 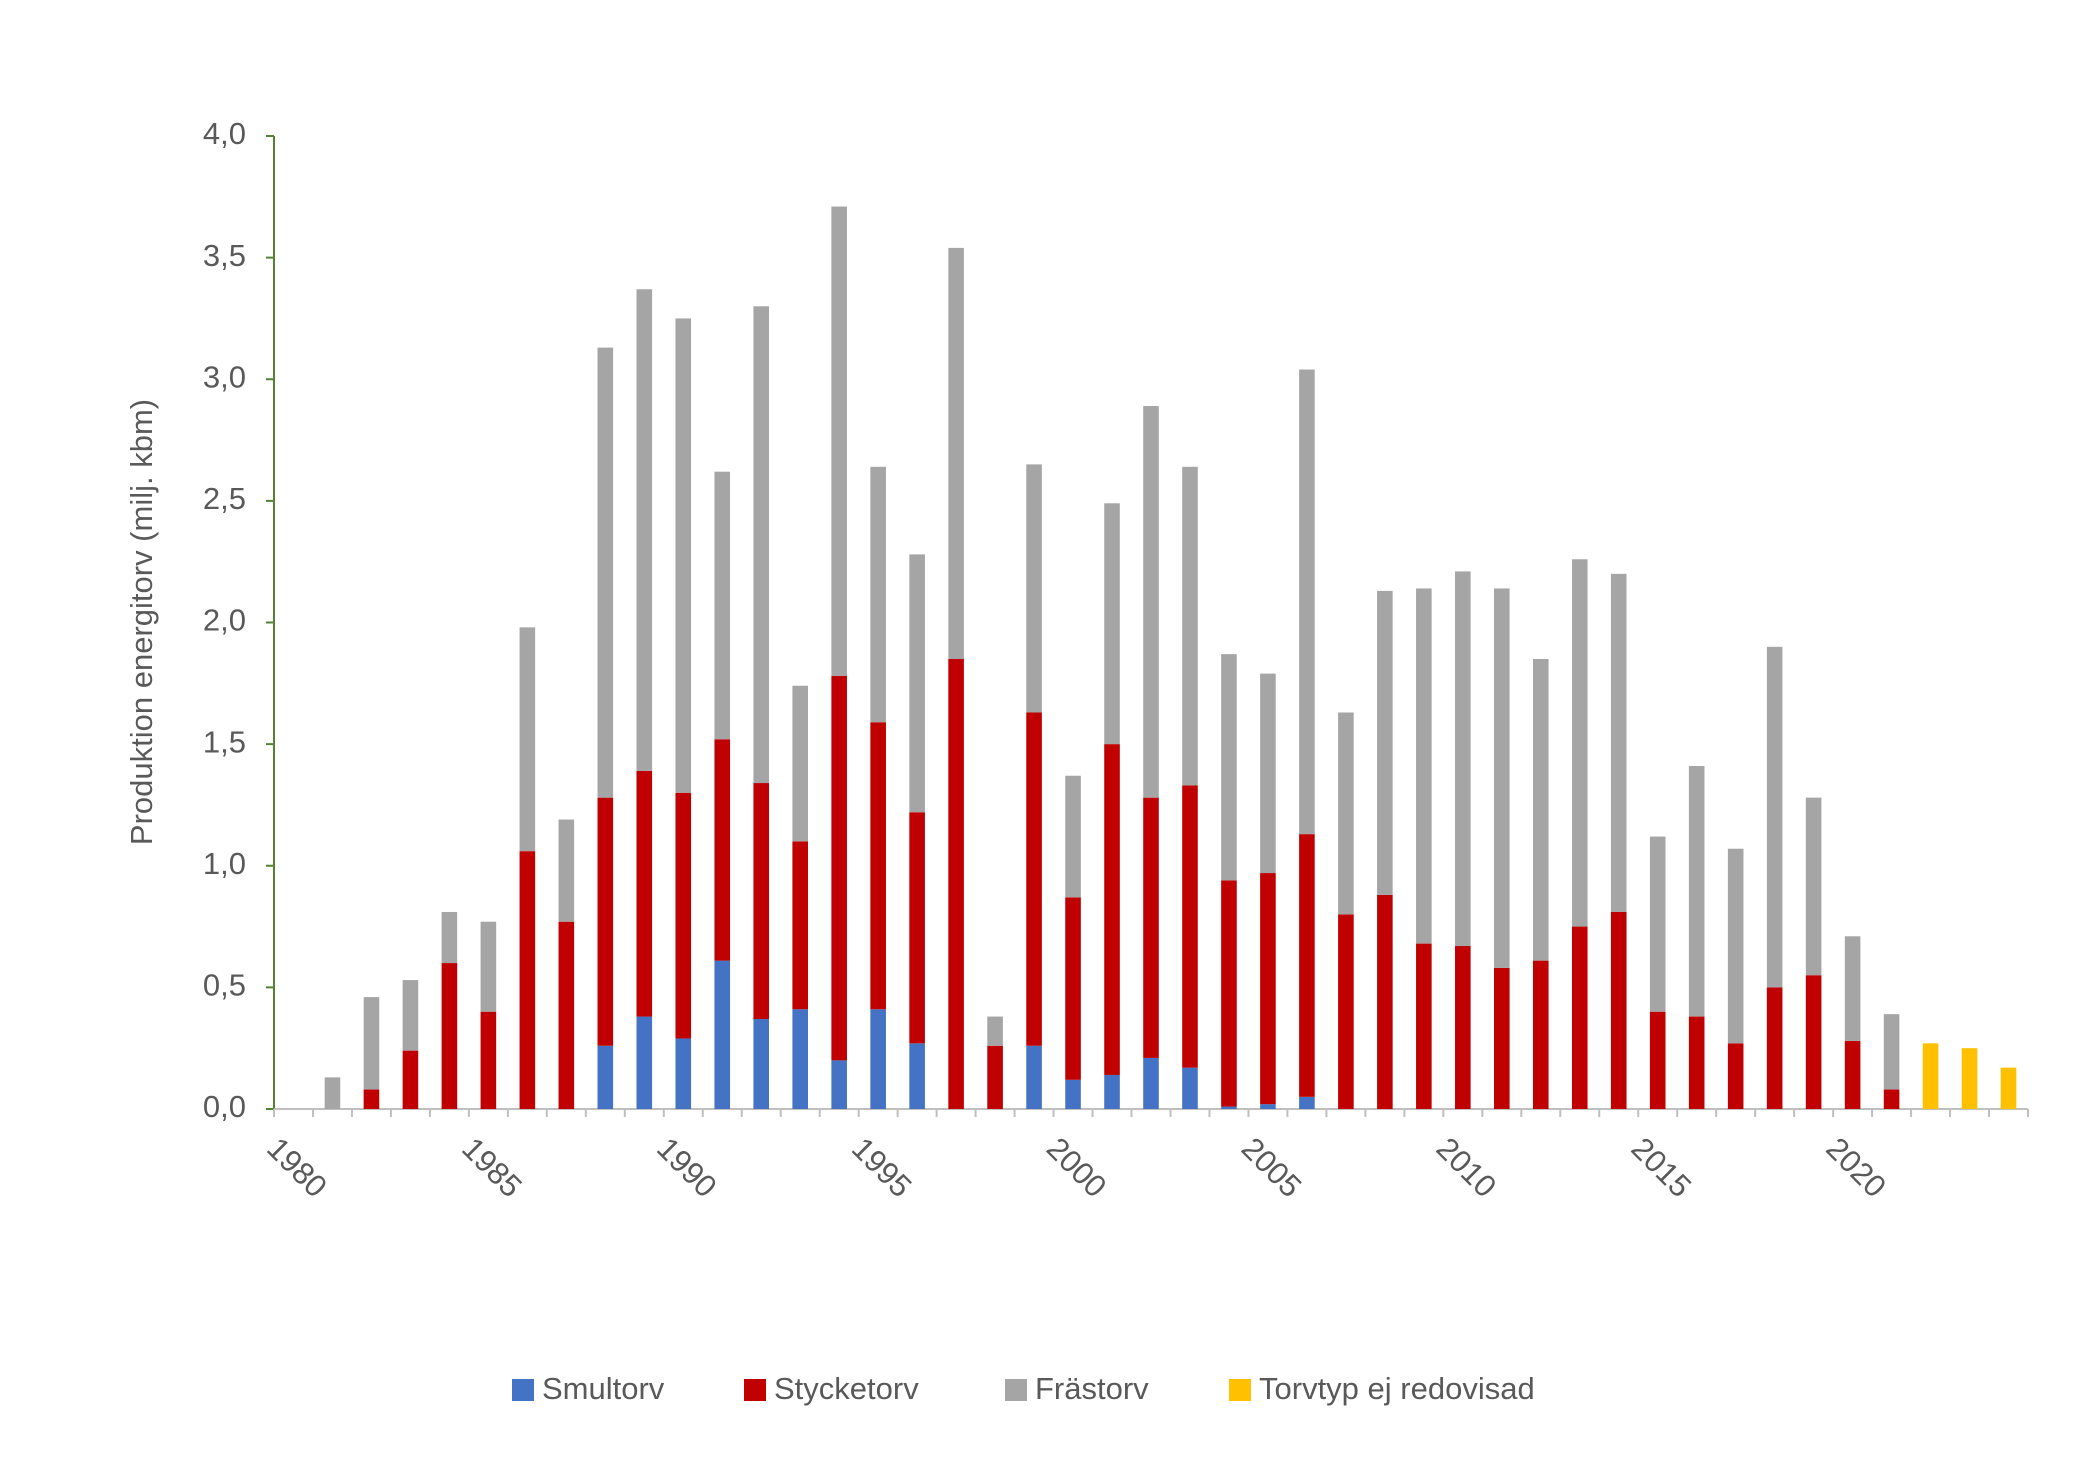 What do you see at coordinates (224, 620) in the screenshot?
I see `y-tick-label: 2,0` at bounding box center [224, 620].